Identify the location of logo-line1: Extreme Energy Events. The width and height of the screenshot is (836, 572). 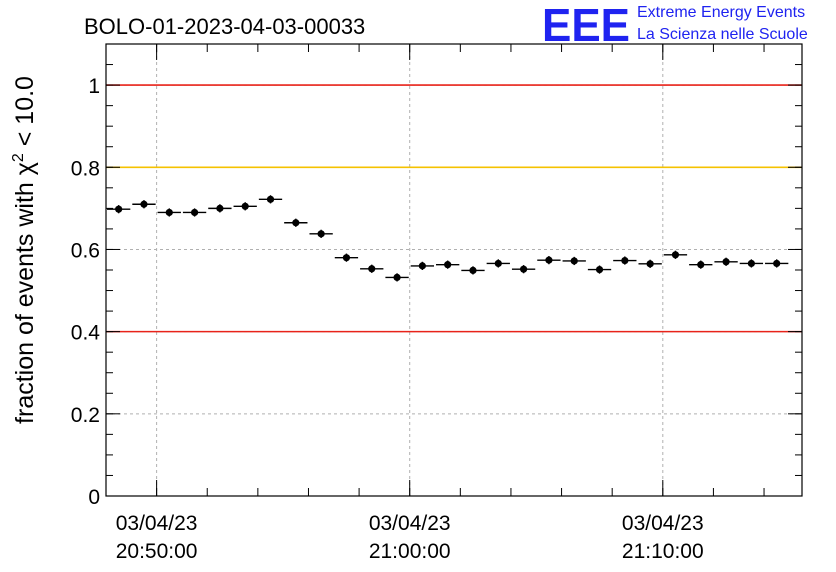
(721, 12).